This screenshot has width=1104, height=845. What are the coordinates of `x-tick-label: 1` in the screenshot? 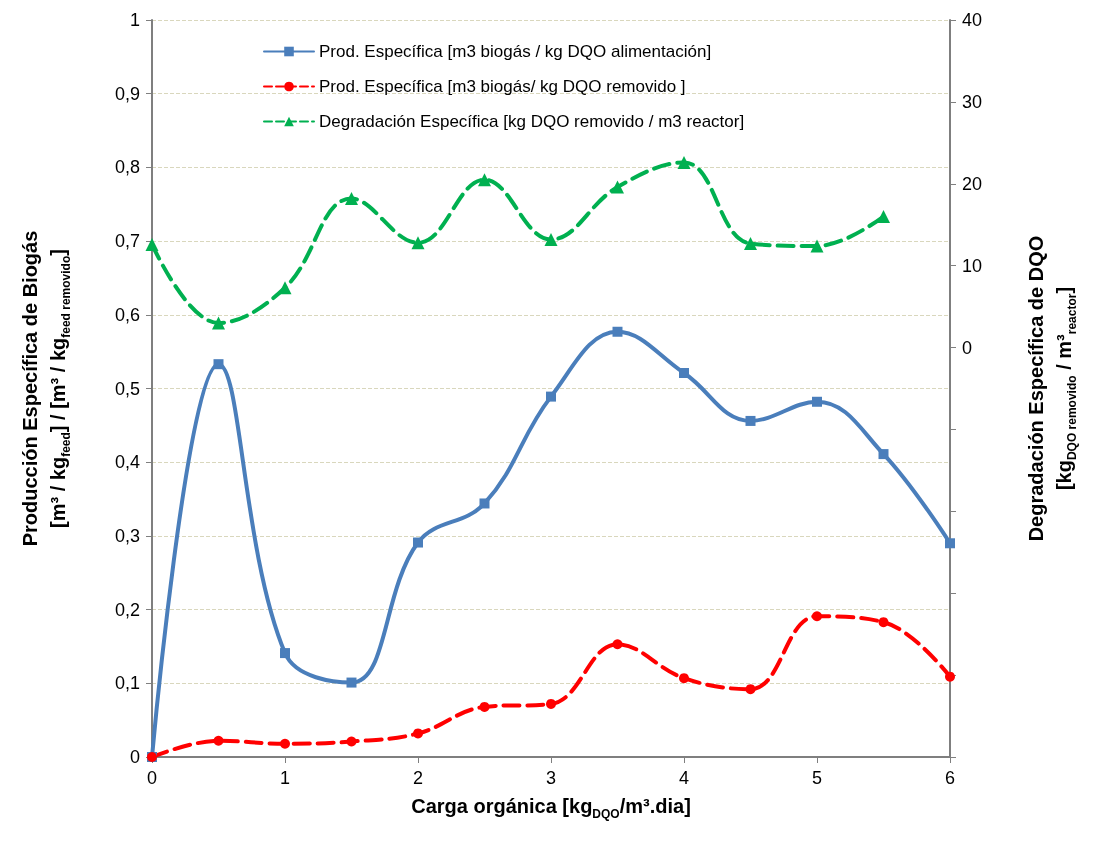 It's located at (285, 778).